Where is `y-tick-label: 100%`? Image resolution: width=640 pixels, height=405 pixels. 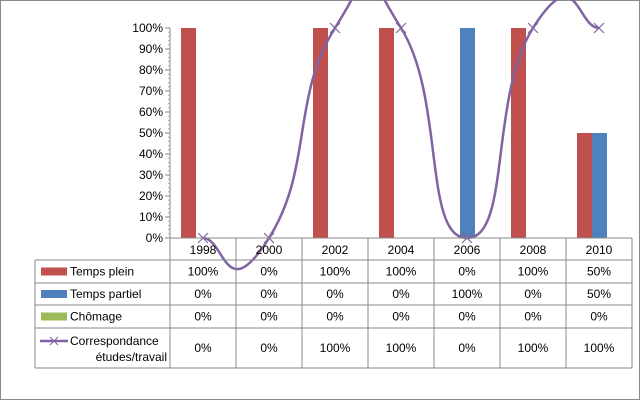
y-tick-label: 100% is located at coordinates (147, 28).